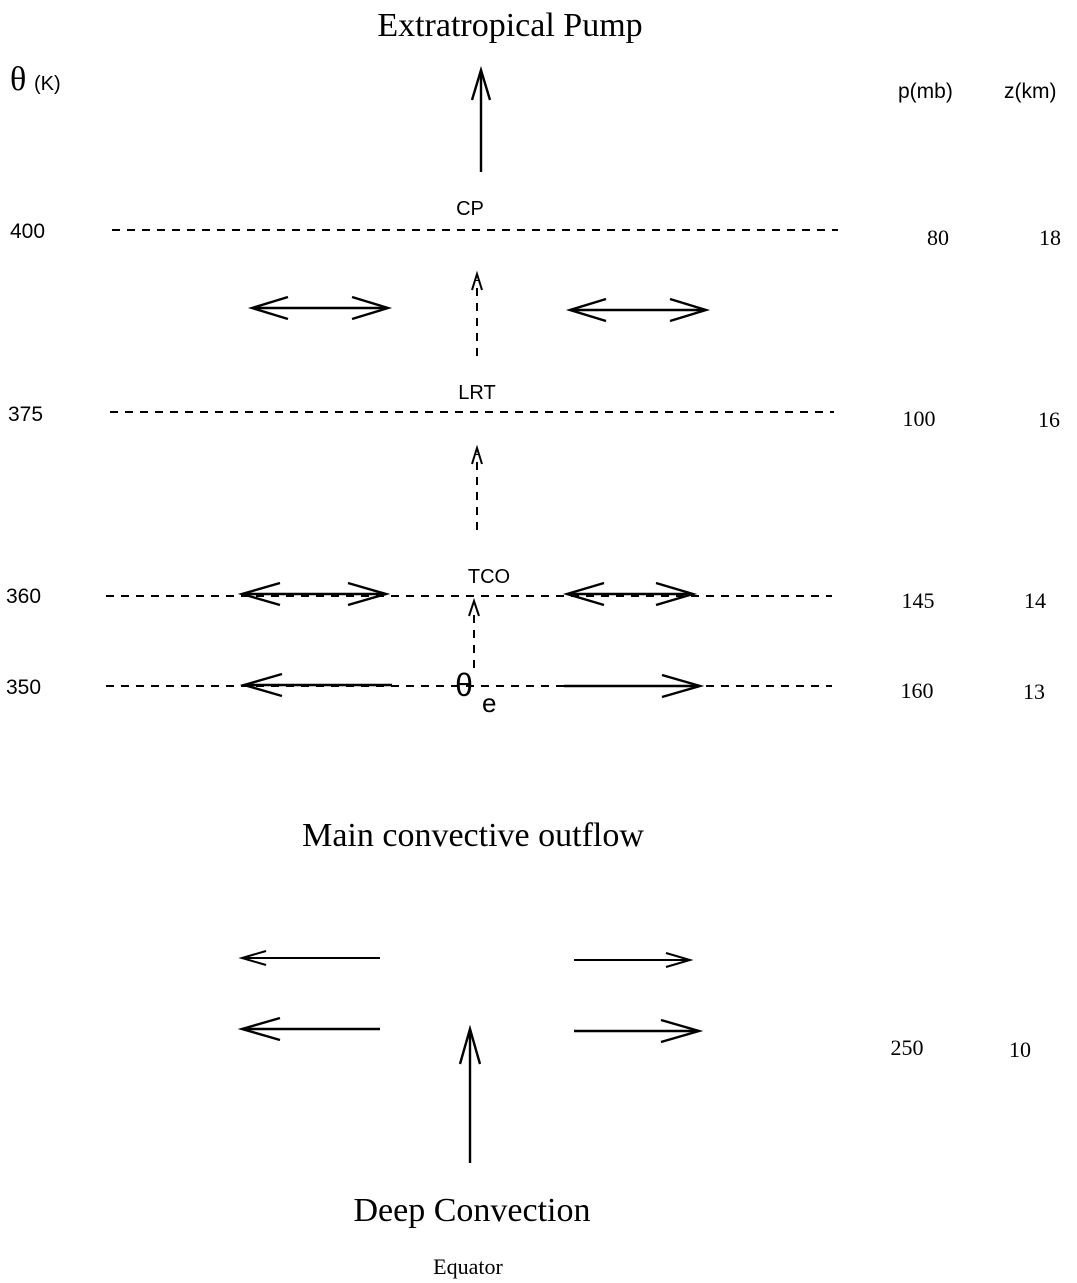  Describe the element at coordinates (309, 958) in the screenshot. I see `outflow-arrow-left-top` at that location.